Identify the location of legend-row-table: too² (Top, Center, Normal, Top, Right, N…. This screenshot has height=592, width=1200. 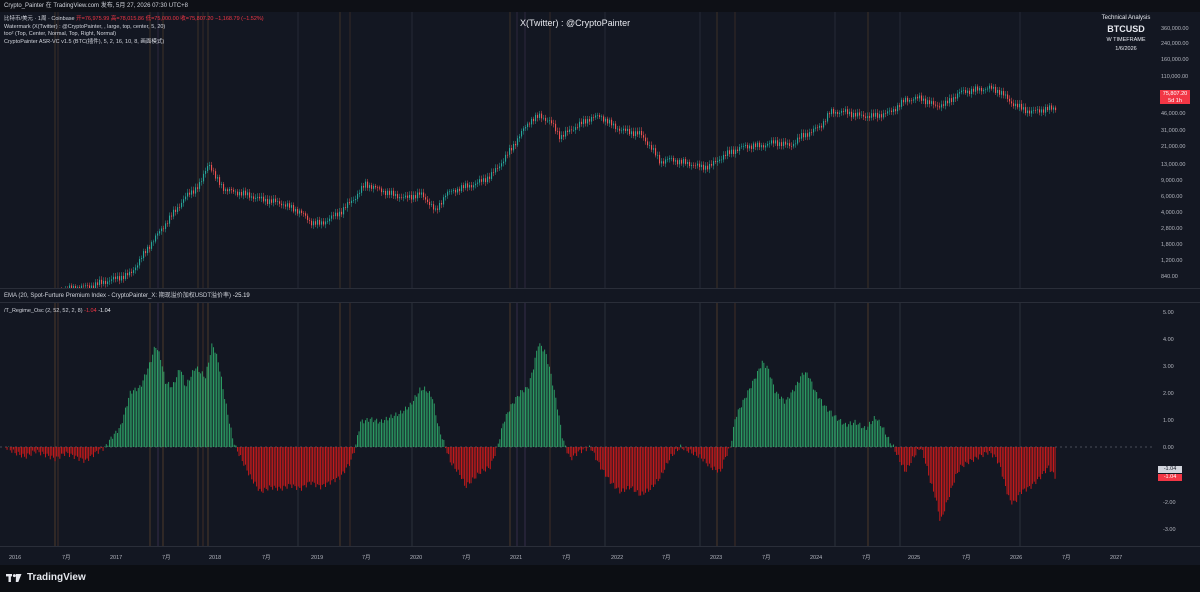
(60, 34).